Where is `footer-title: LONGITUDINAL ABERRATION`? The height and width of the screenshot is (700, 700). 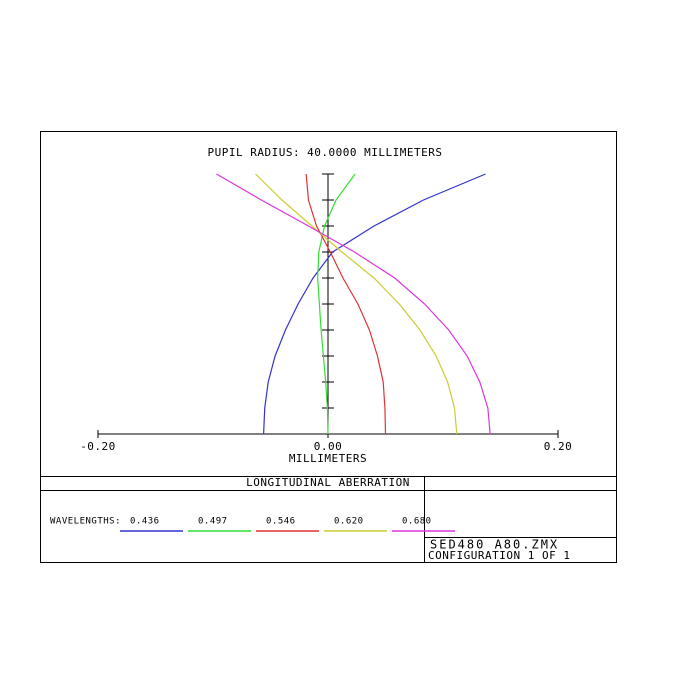 footer-title: LONGITUDINAL ABERRATION is located at coordinates (328, 482).